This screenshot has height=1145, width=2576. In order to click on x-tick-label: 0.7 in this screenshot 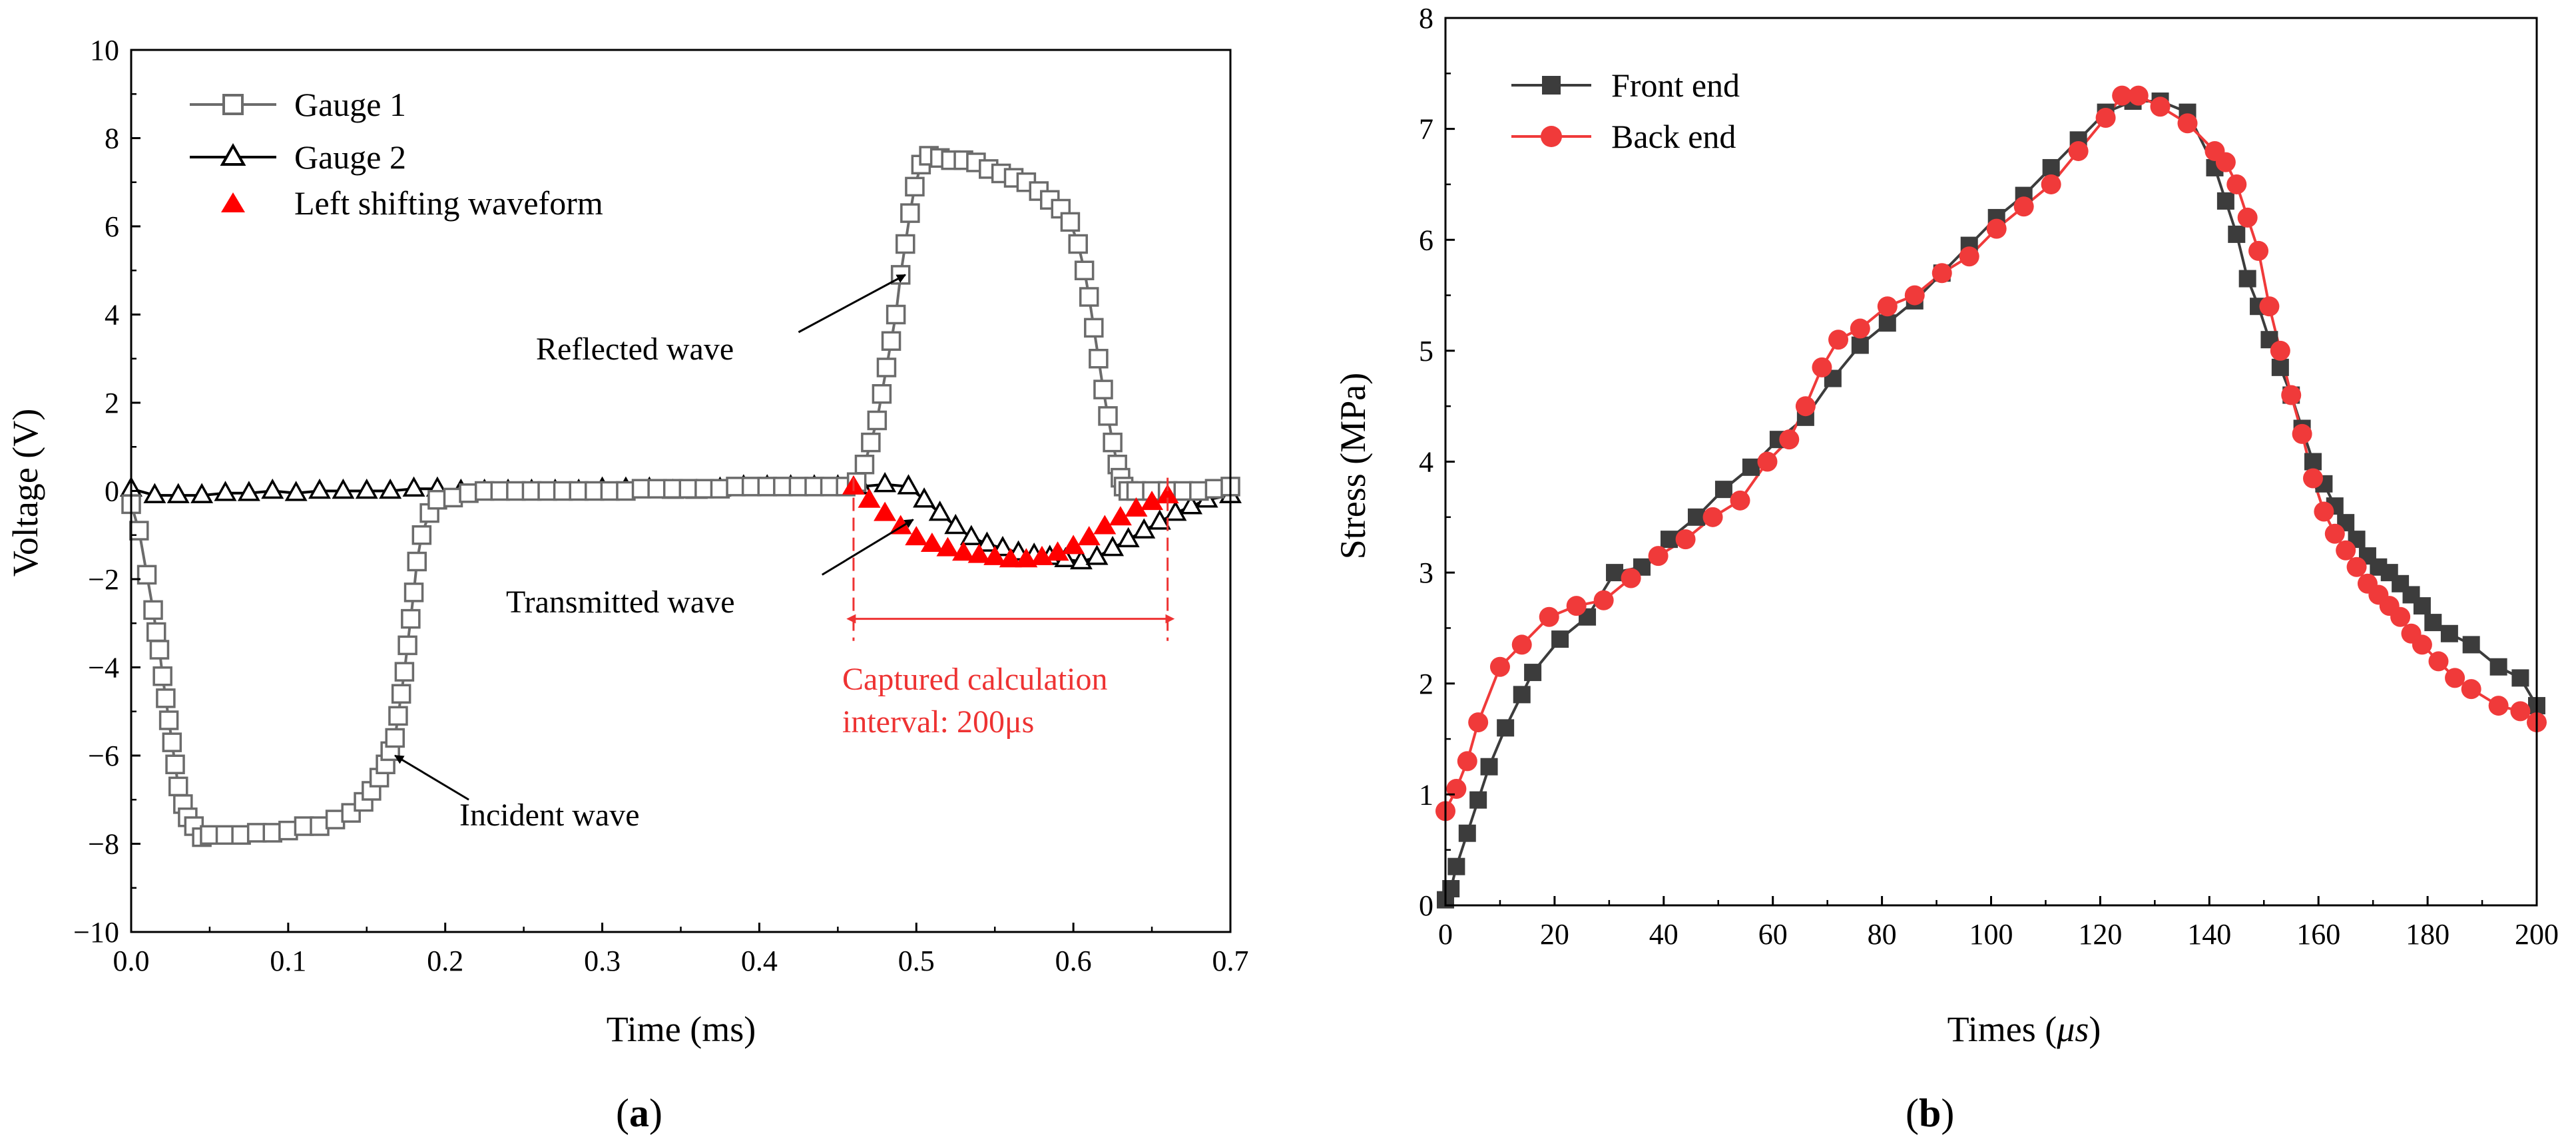, I will do `click(1230, 961)`.